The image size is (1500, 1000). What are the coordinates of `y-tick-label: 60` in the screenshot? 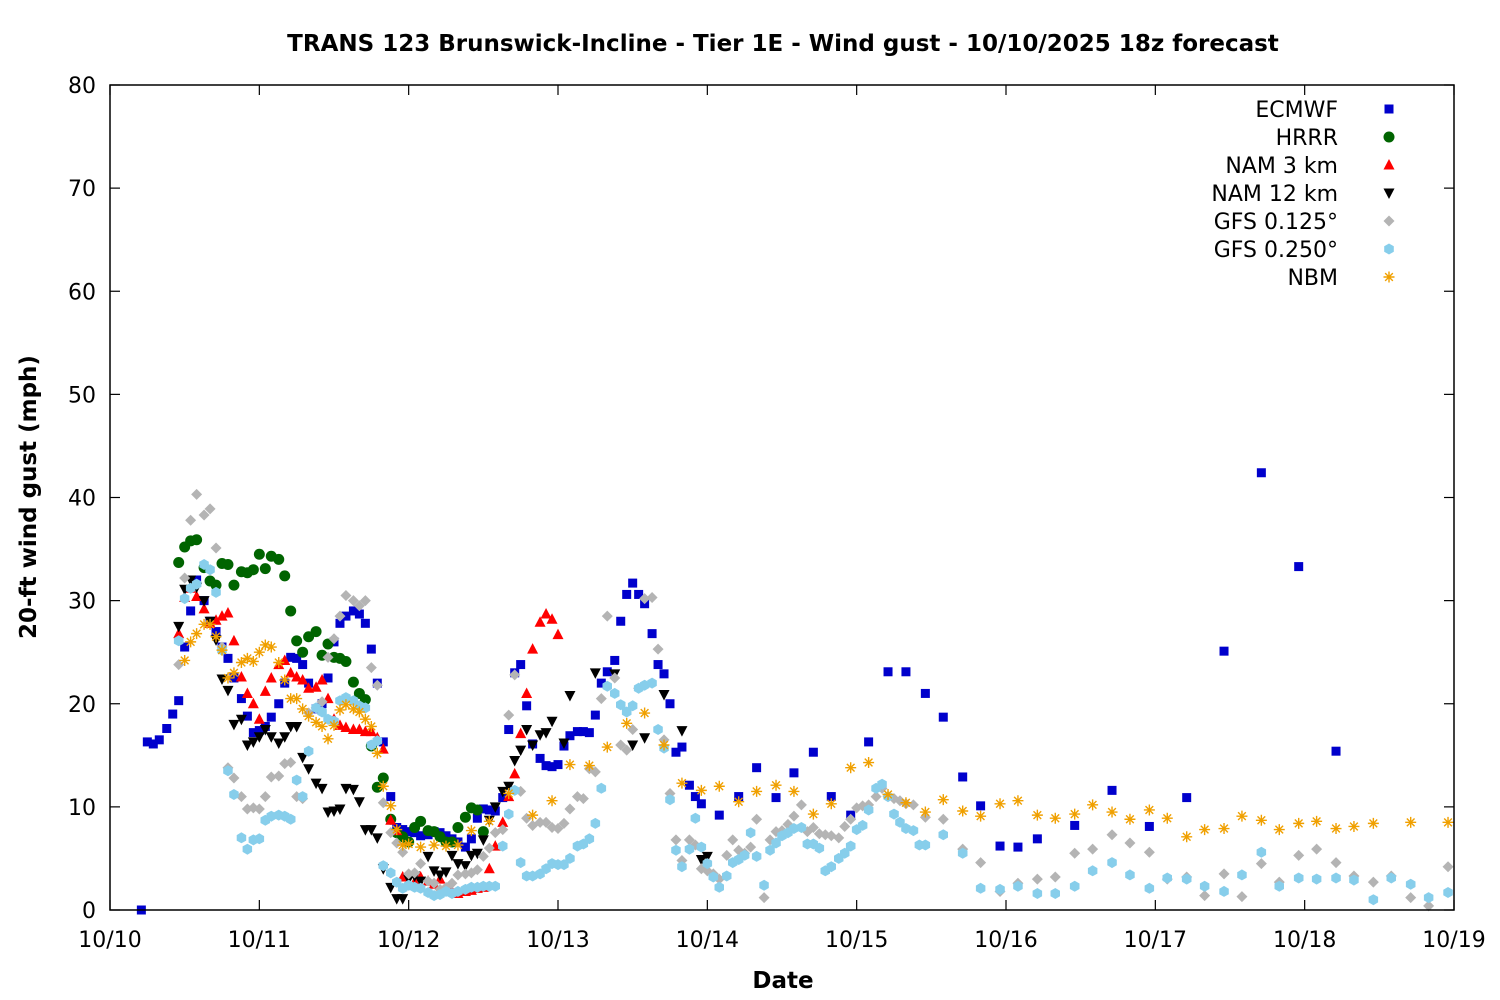 It's located at (82, 292).